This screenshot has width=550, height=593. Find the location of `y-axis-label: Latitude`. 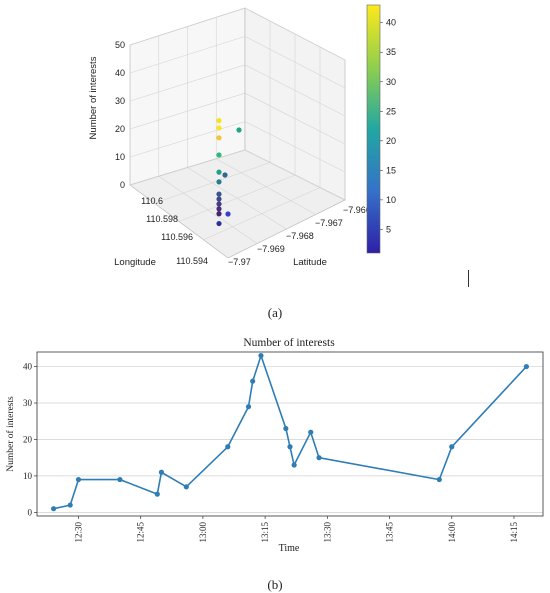

y-axis-label: Latitude is located at coordinates (310, 262).